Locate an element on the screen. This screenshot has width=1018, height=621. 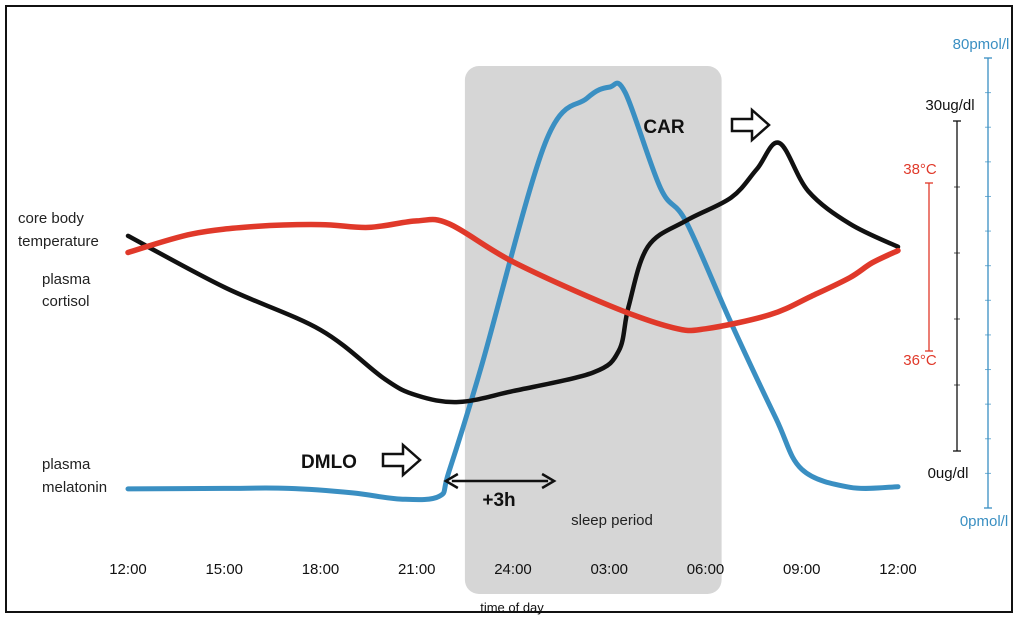
x-tick-label: 03:00 is located at coordinates (609, 569).